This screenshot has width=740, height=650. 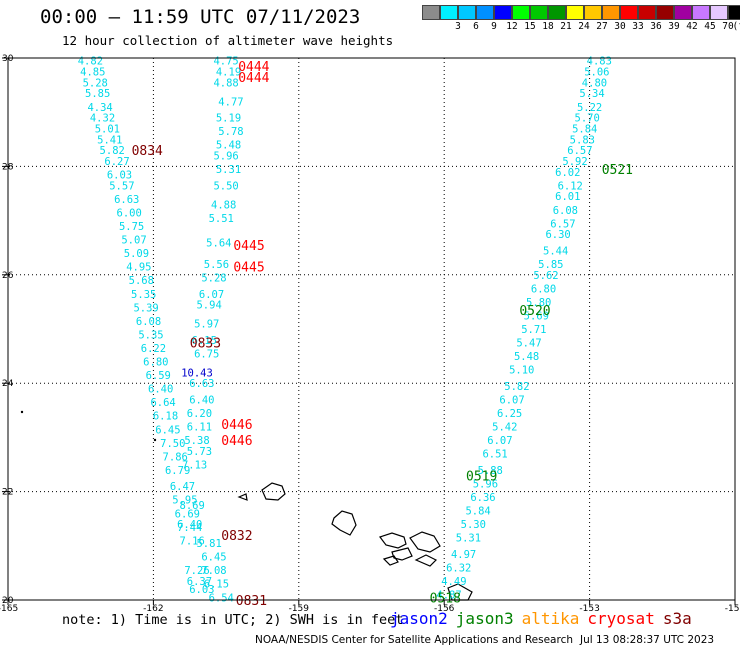 I want to click on swh-point-label: 6.69, so click(x=187, y=514).